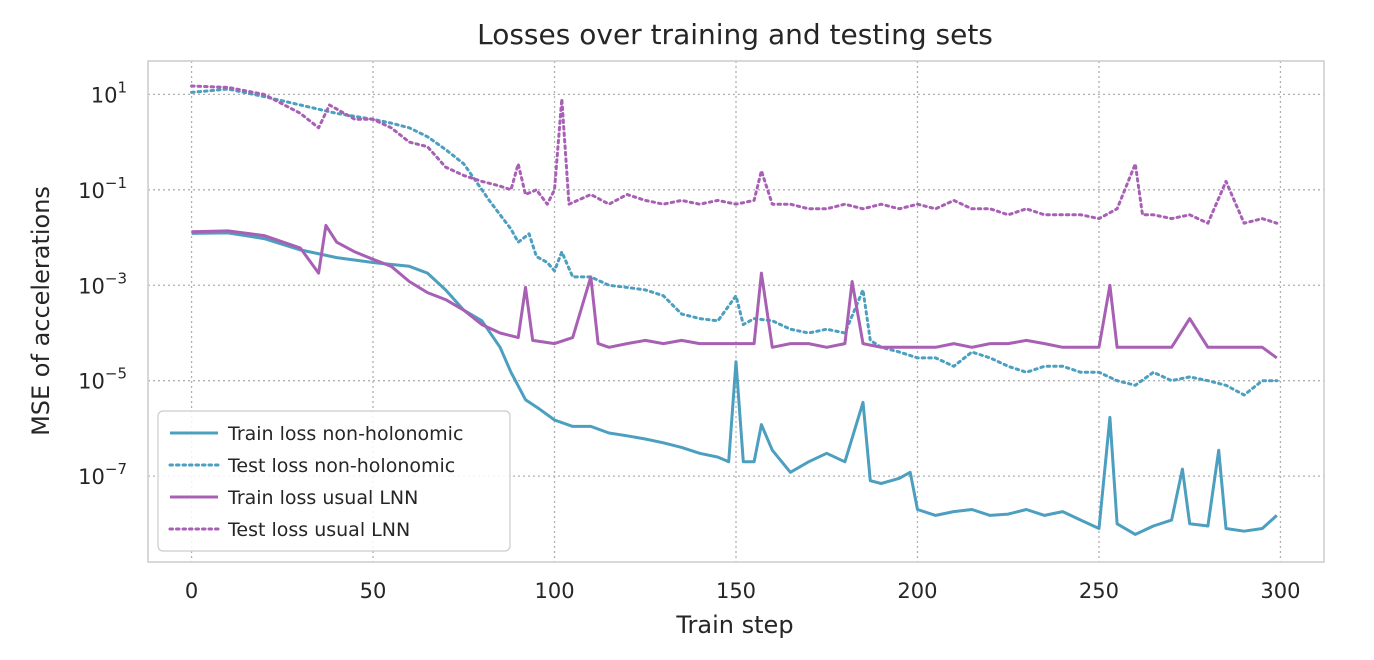 This screenshot has width=1374, height=660. Describe the element at coordinates (318, 530) in the screenshot. I see `legend-label: Test loss usual LNN` at that location.